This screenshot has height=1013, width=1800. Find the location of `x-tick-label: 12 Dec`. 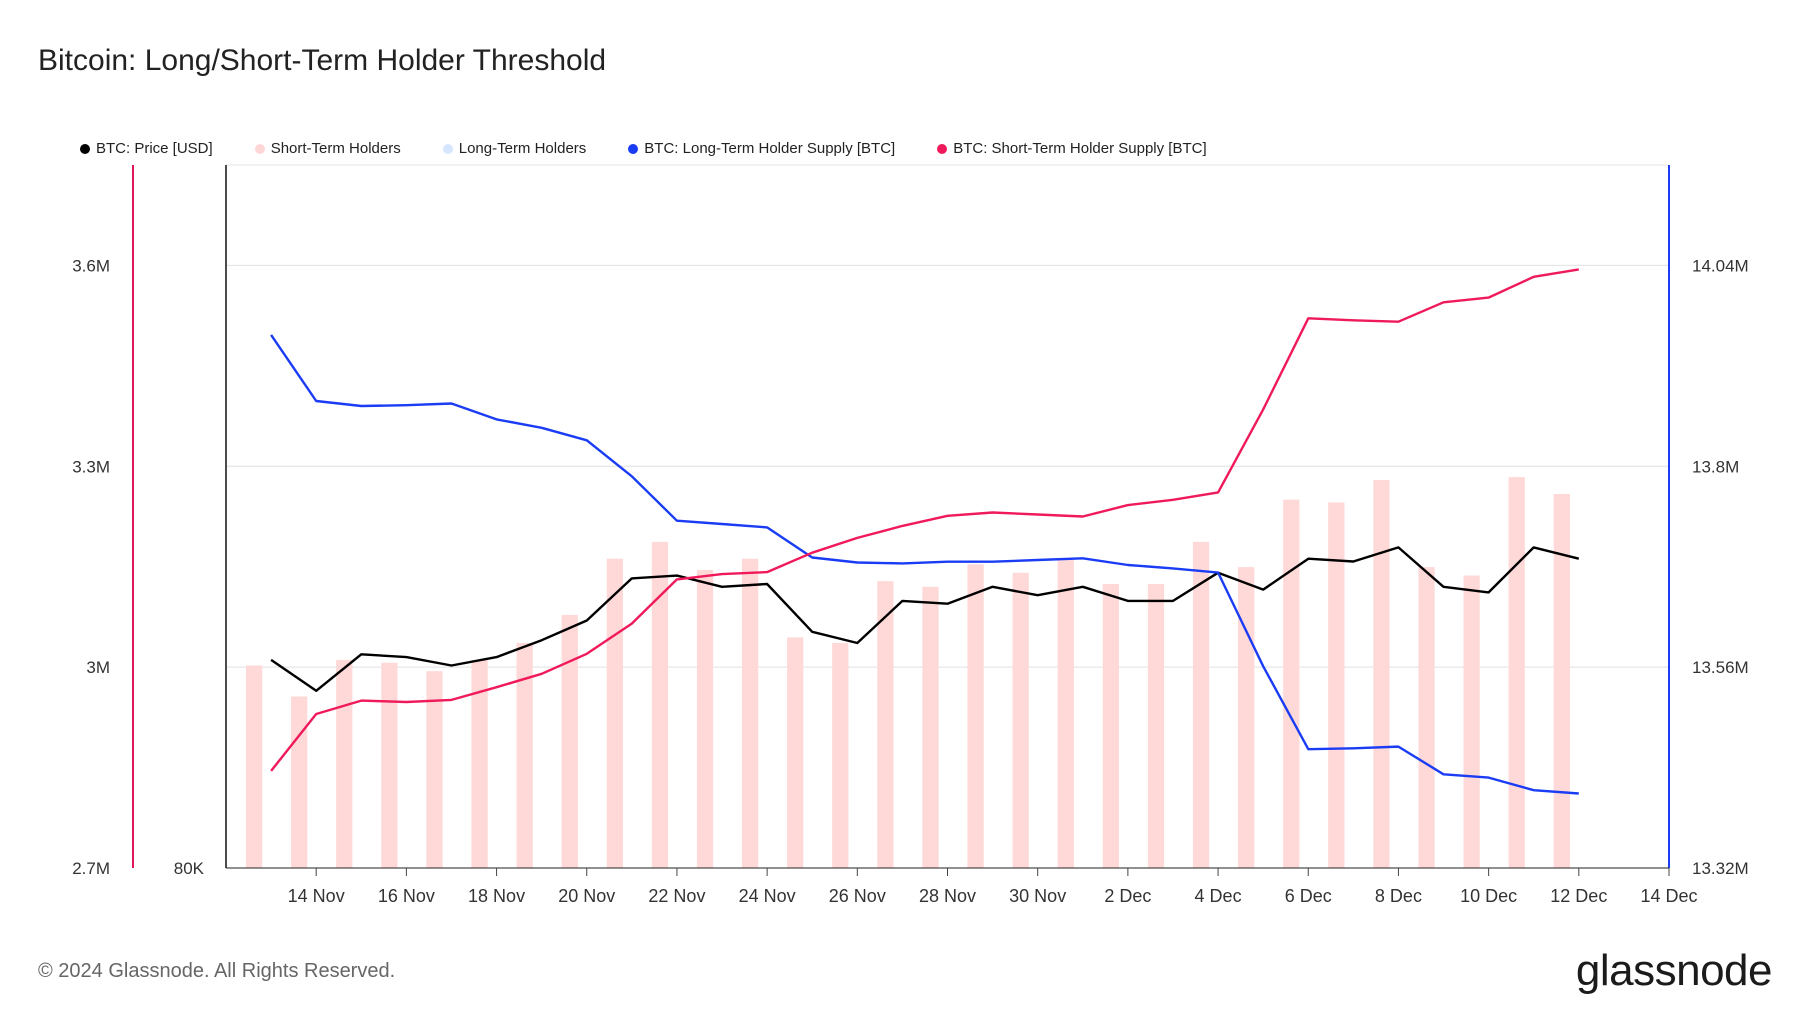

x-tick-label: 12 Dec is located at coordinates (1578, 896).